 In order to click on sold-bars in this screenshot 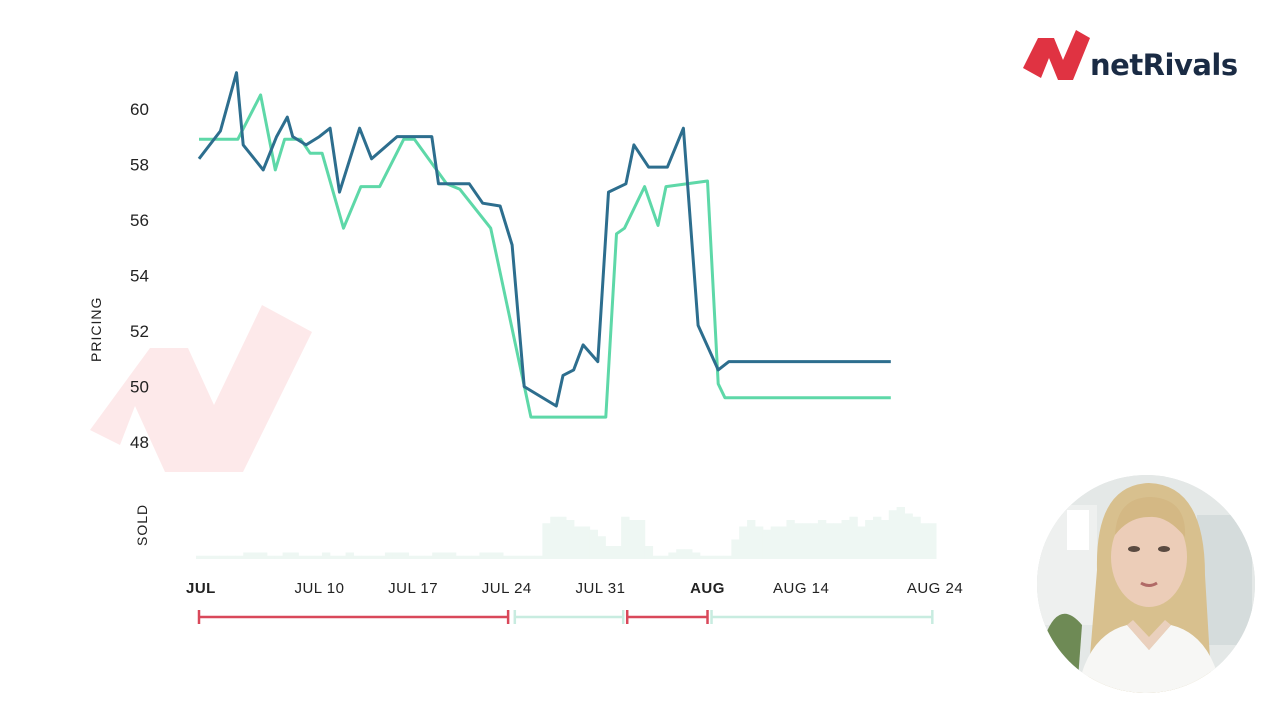, I will do `click(566, 533)`.